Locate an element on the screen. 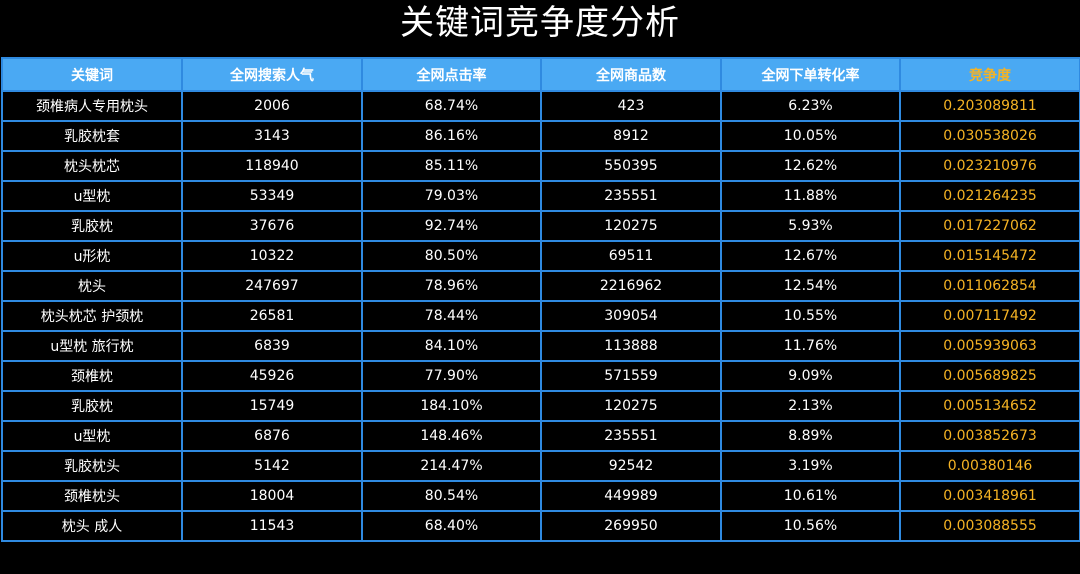 The width and height of the screenshot is (1080, 574). table-row: u型枕 53349 79.03% 235551 11.88% 0.021264235 is located at coordinates (540, 196).